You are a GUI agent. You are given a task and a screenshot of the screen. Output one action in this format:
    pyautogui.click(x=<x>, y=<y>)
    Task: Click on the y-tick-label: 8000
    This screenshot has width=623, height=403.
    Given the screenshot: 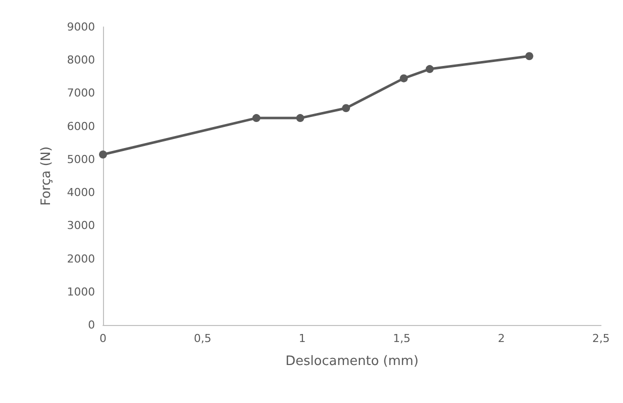 What is the action you would take?
    pyautogui.click(x=81, y=60)
    